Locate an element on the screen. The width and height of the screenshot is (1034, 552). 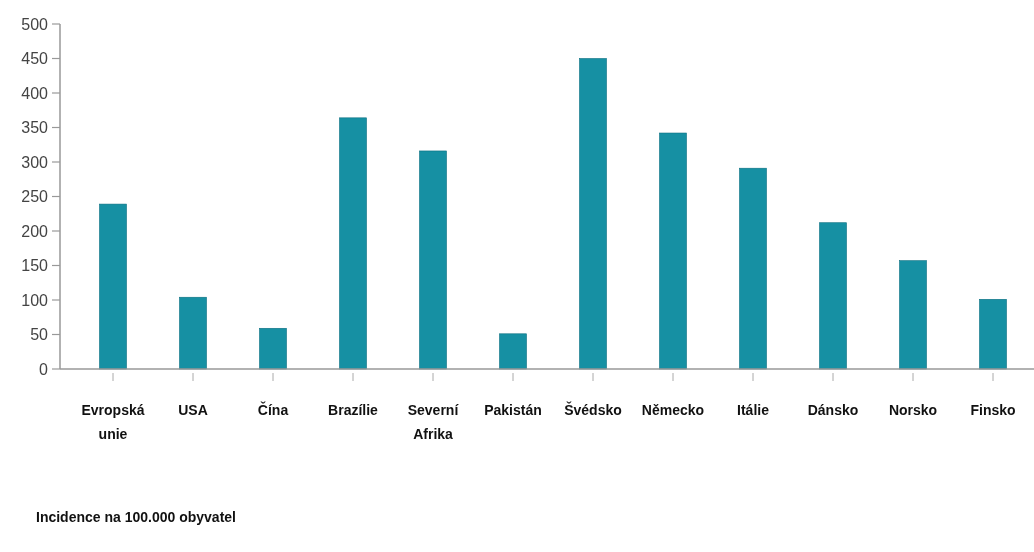
x-tick-label: Norsko is located at coordinates (913, 410).